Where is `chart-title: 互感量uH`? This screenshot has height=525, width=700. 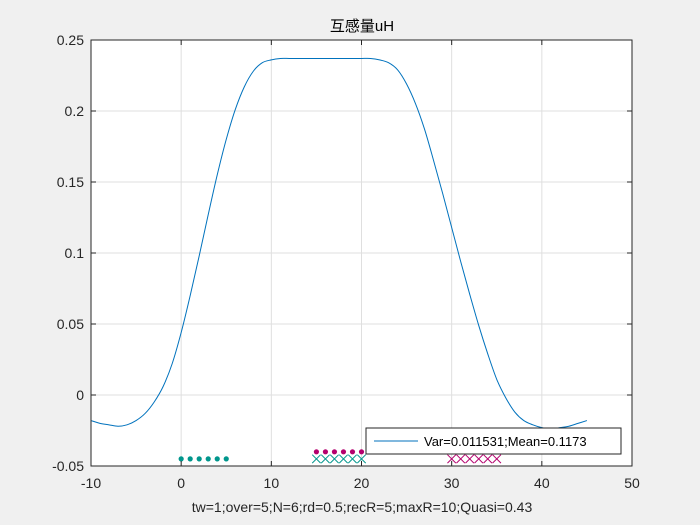 chart-title: 互感量uH is located at coordinates (362, 26).